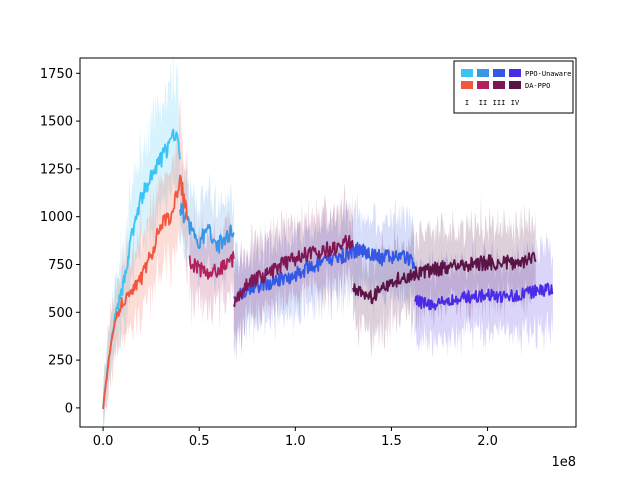 This screenshot has height=480, width=640. Describe the element at coordinates (487, 441) in the screenshot. I see `x-tick-label: 2.0` at that location.